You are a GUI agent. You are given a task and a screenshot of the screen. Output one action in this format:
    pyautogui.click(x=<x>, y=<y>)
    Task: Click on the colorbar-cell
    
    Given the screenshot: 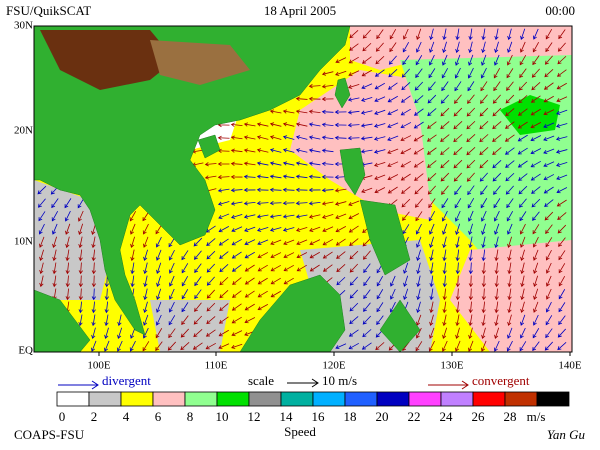 What is the action you would take?
    pyautogui.click(x=201, y=399)
    